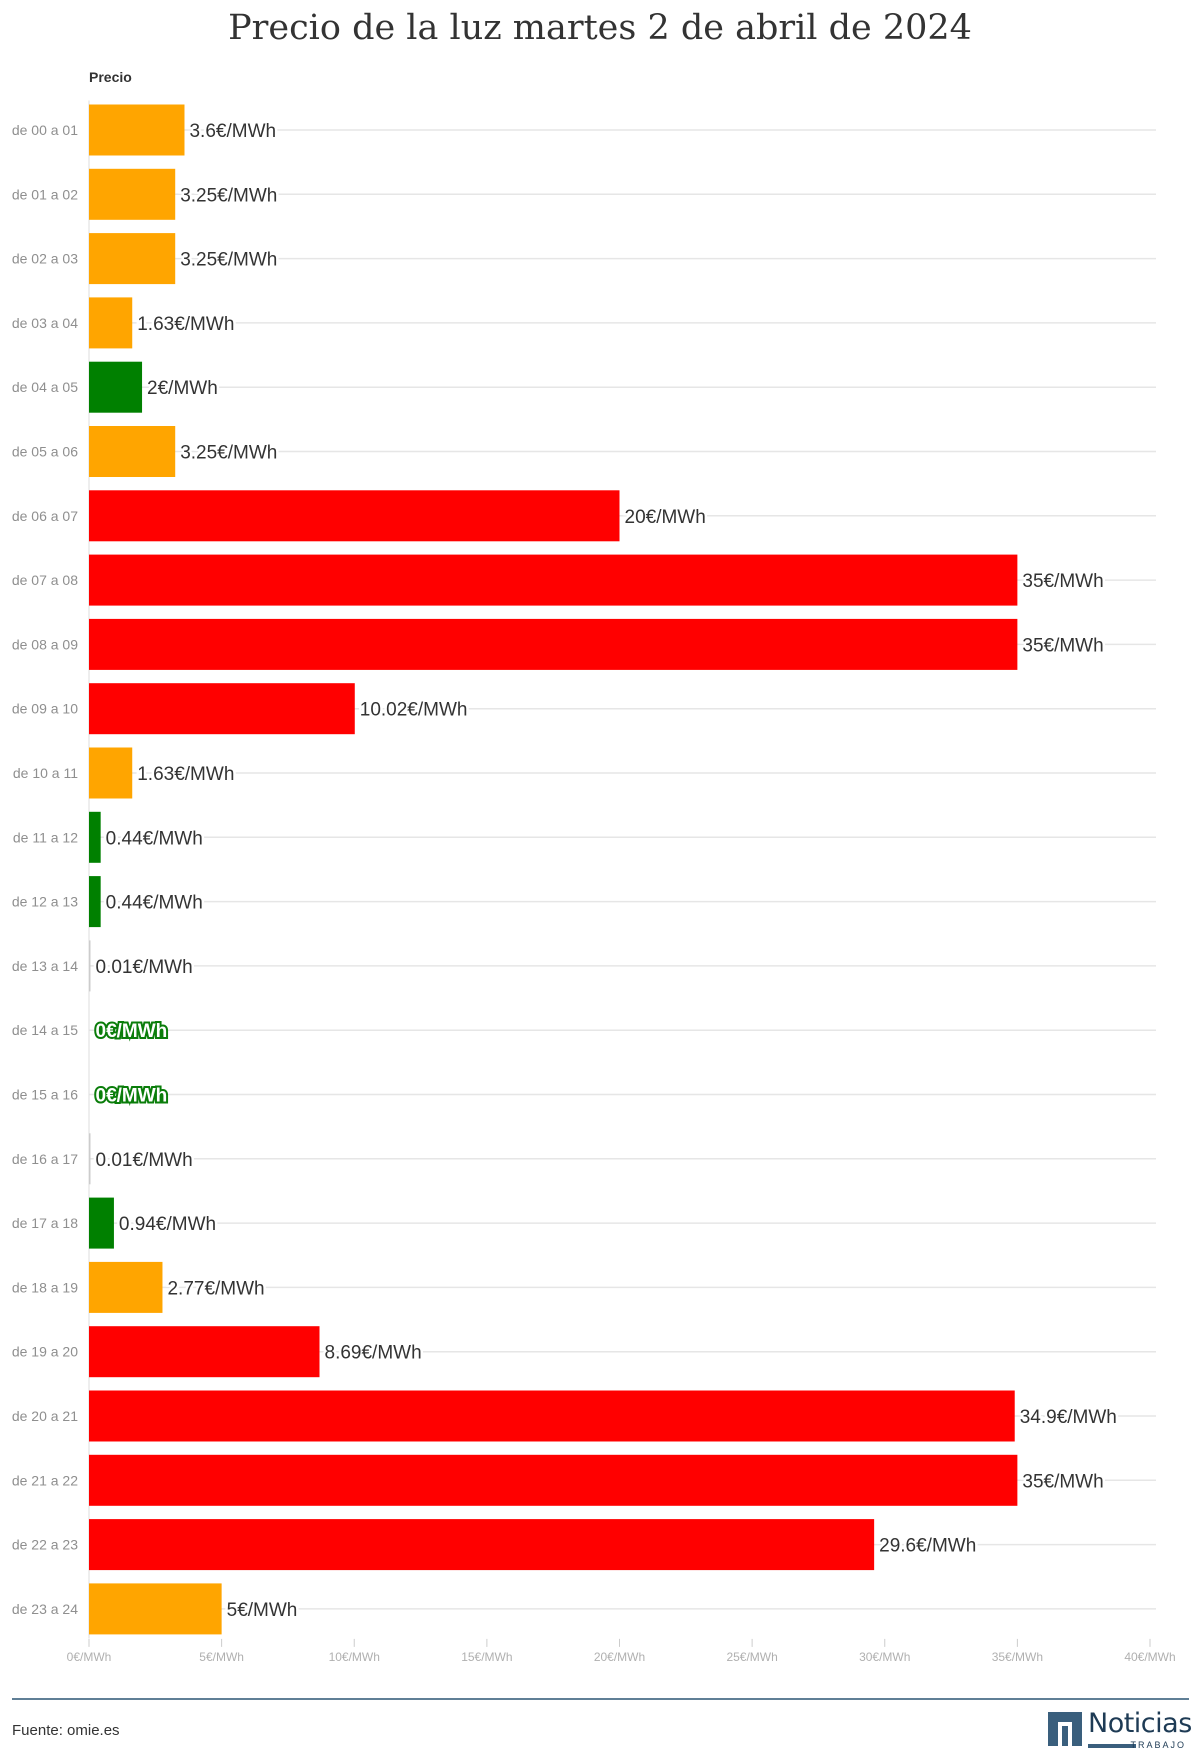 Image resolution: width=1200 pixels, height=1759 pixels. I want to click on category-label: de 05 a 06, so click(45, 452).